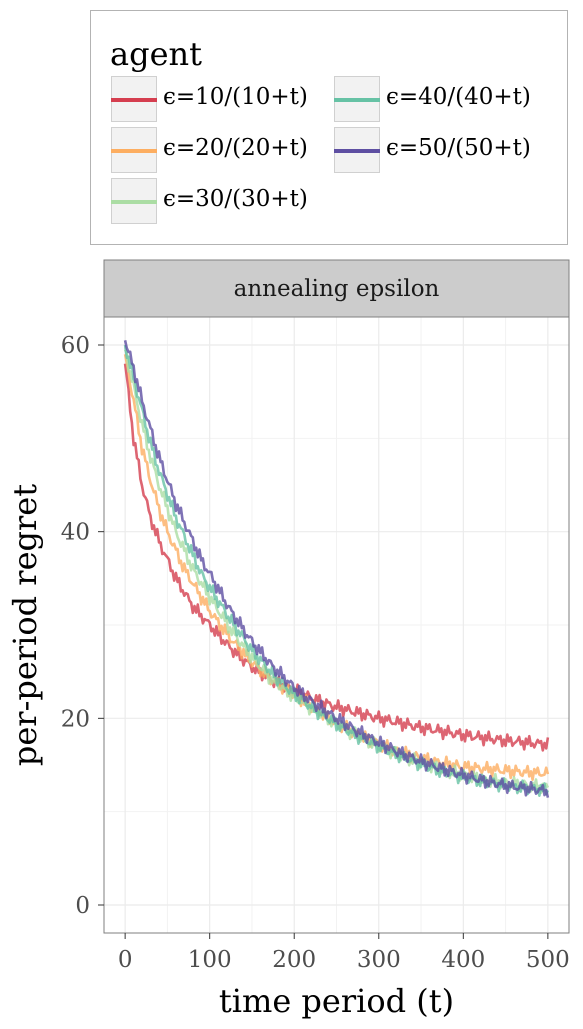 The image size is (583, 1029). Describe the element at coordinates (82, 626) in the screenshot. I see `y-axis: 0 20 40 60` at that location.